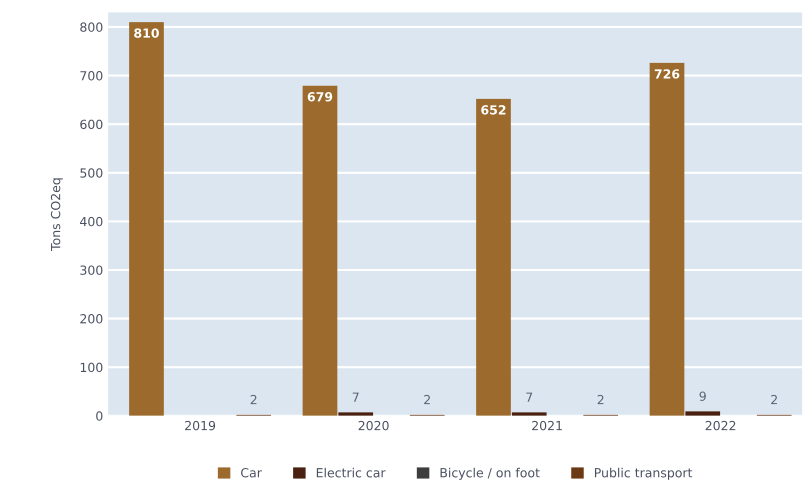 This screenshot has width=807, height=495. I want to click on y-tick-label: 400, so click(91, 221).